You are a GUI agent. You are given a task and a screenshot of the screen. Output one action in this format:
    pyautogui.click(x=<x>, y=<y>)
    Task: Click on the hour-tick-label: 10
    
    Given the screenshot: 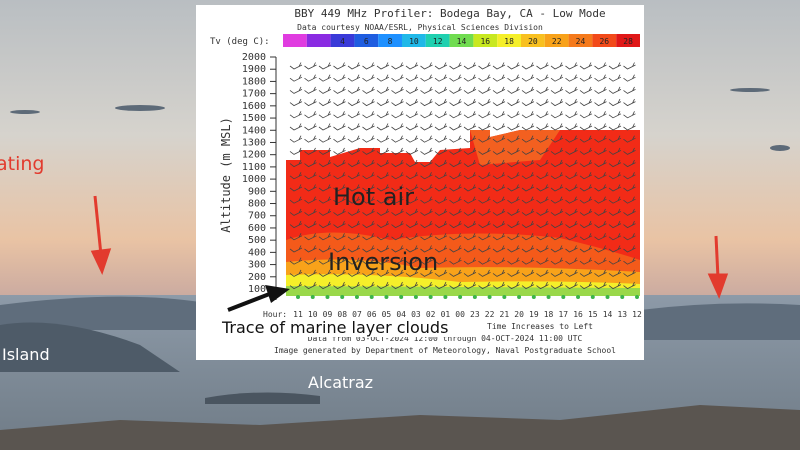 What is the action you would take?
    pyautogui.click(x=313, y=314)
    